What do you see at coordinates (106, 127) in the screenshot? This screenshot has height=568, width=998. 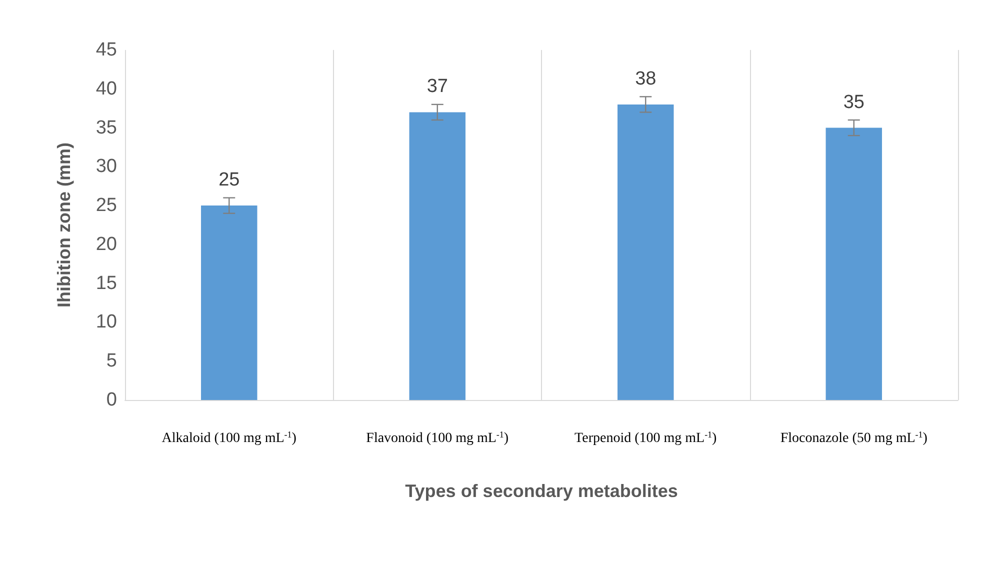 I see `y-tick-label: 35` at bounding box center [106, 127].